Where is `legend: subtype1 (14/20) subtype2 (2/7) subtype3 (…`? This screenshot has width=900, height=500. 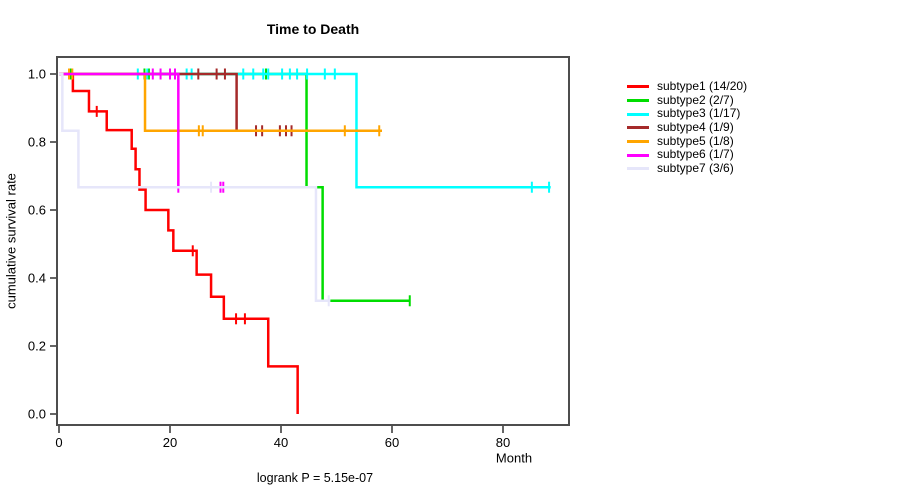 legend: subtype1 (14/20) subtype2 (2/7) subtype3 (… is located at coordinates (687, 127).